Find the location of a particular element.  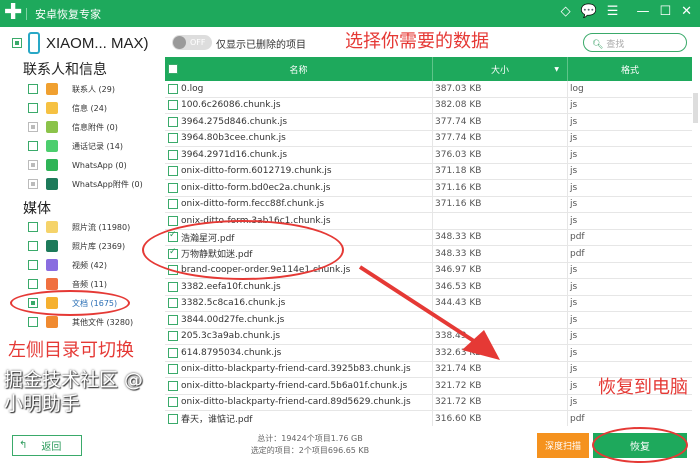

sidebar-item: WhatsApp (0) is located at coordinates (77, 165).